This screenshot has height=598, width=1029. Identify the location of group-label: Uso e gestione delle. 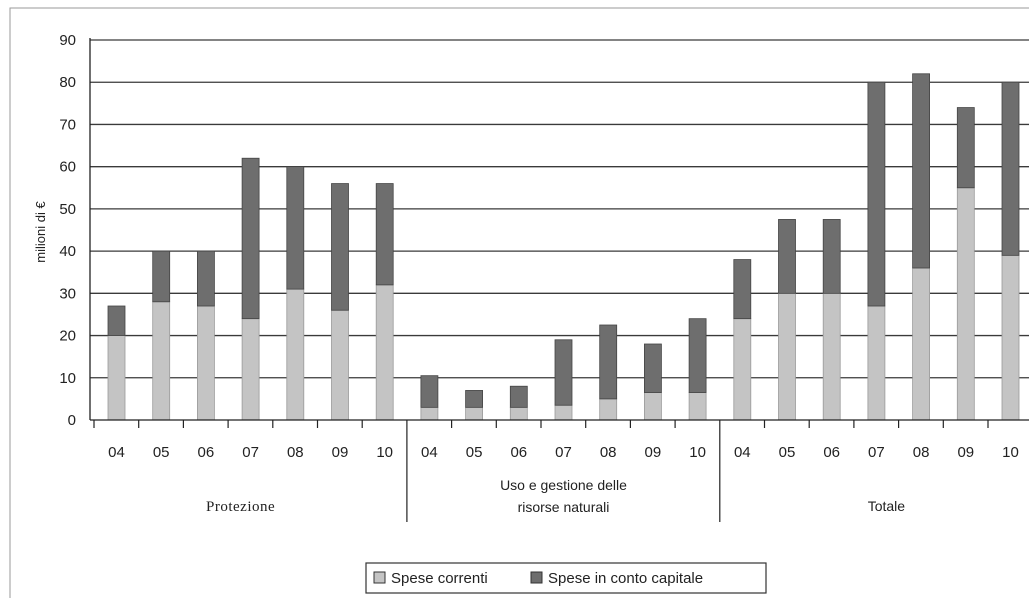
(563, 485).